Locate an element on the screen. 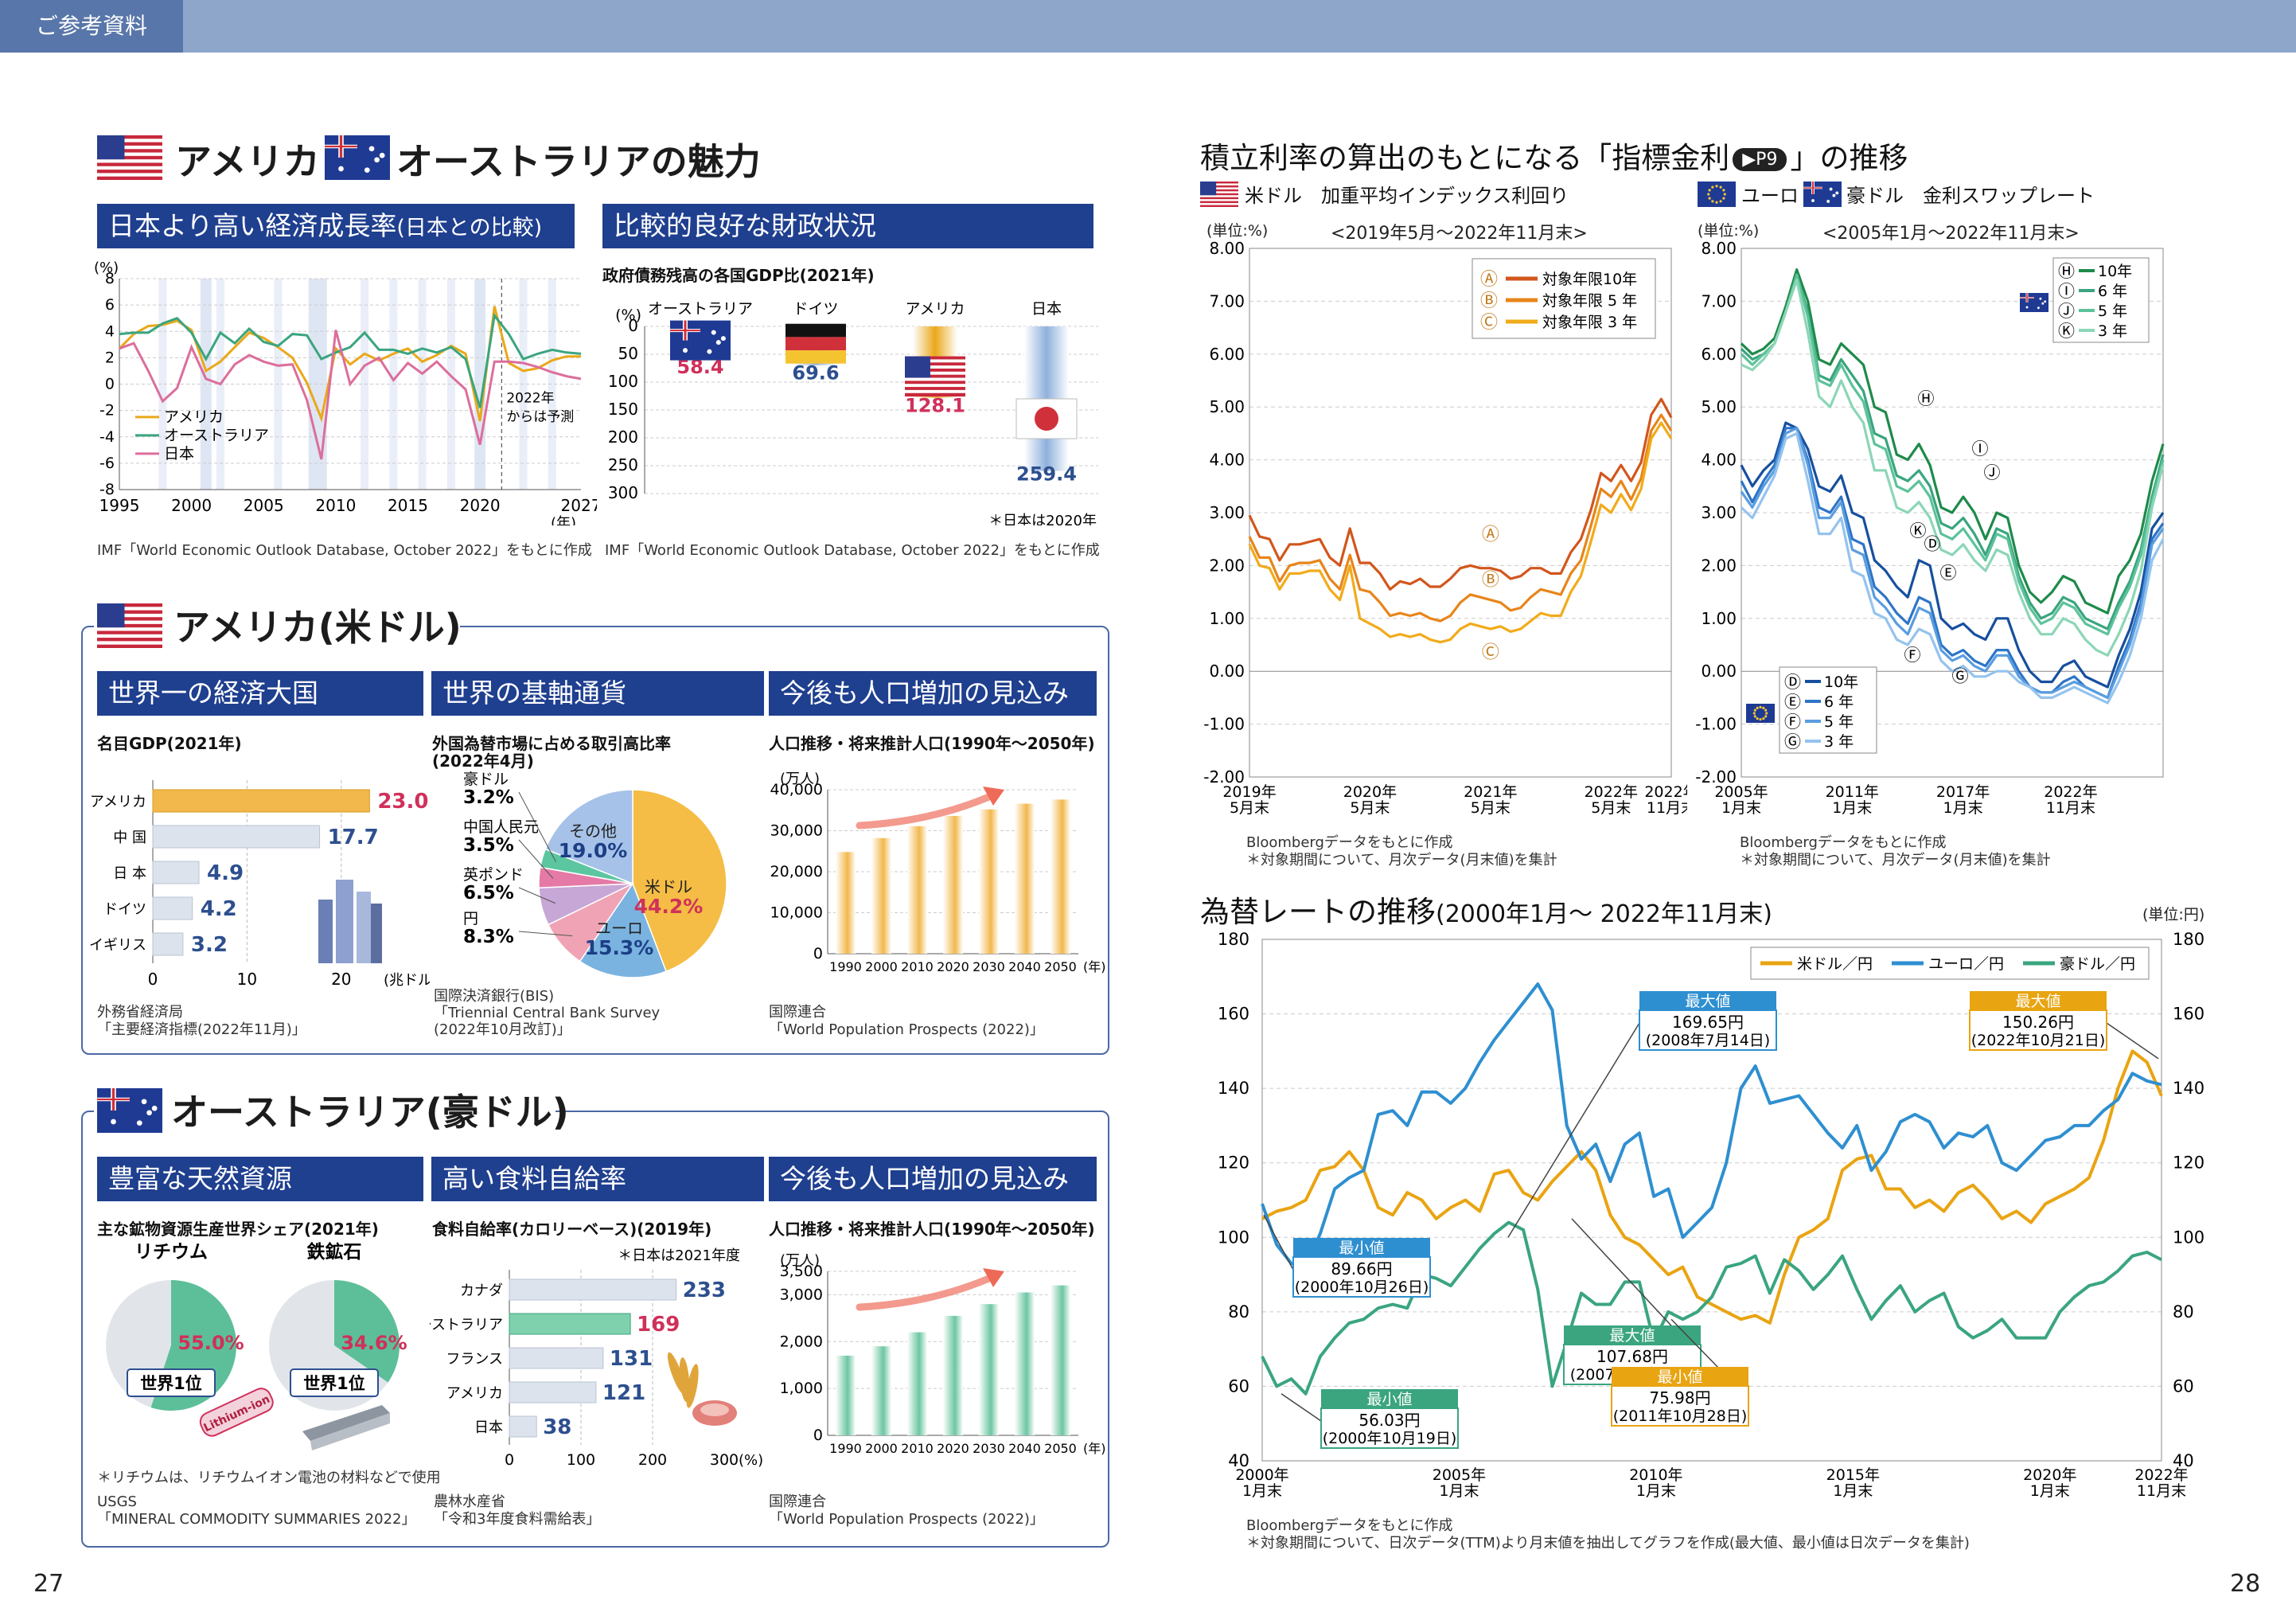 The width and height of the screenshot is (2296, 1624). food-value-label: 169 is located at coordinates (658, 1325).